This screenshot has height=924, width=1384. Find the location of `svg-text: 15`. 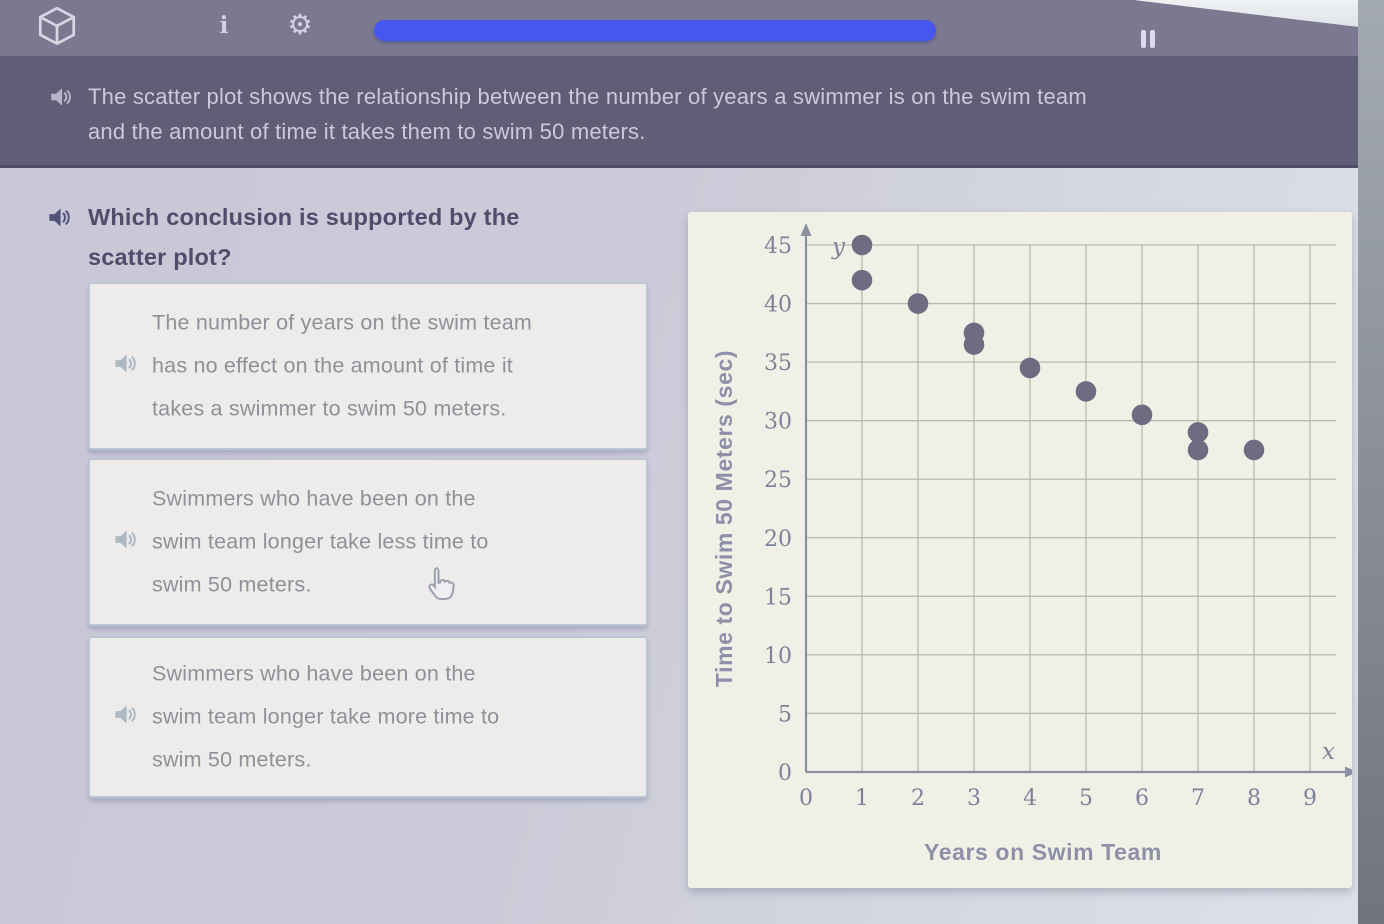

svg-text: 15 is located at coordinates (778, 597).